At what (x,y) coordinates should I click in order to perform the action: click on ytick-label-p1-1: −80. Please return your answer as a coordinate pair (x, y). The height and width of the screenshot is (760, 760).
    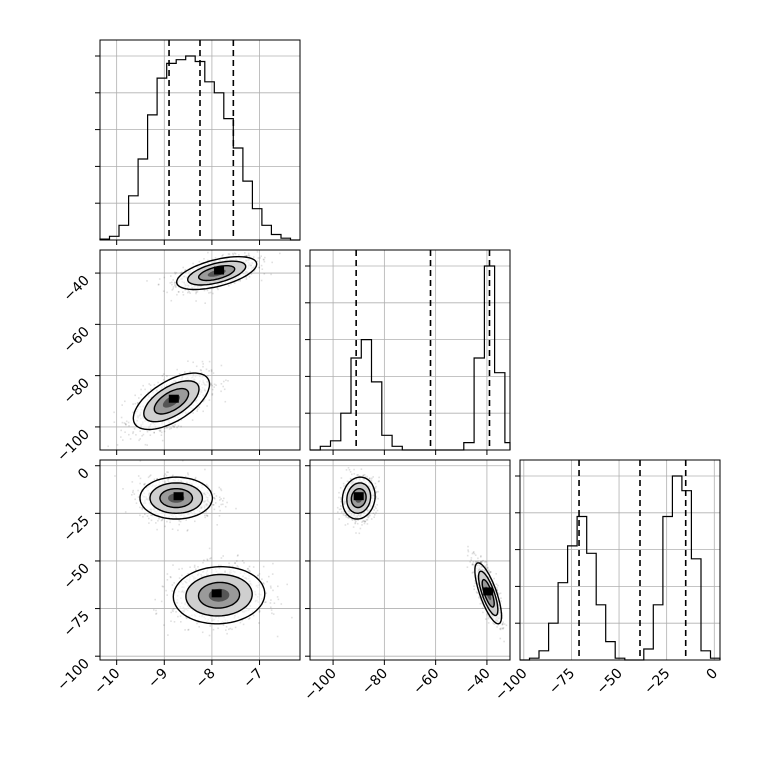
    Looking at the image, I should click on (77, 391).